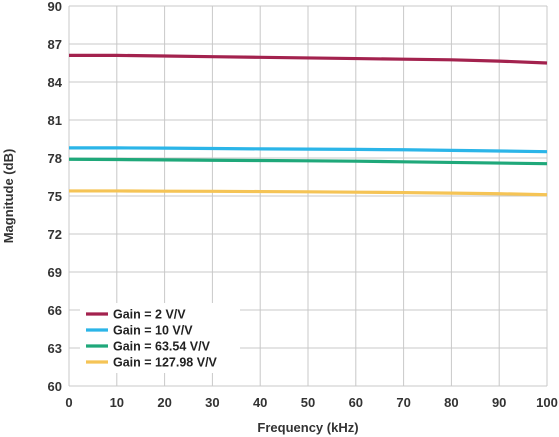 Image resolution: width=559 pixels, height=437 pixels. I want to click on x-tick-label: 10, so click(117, 402).